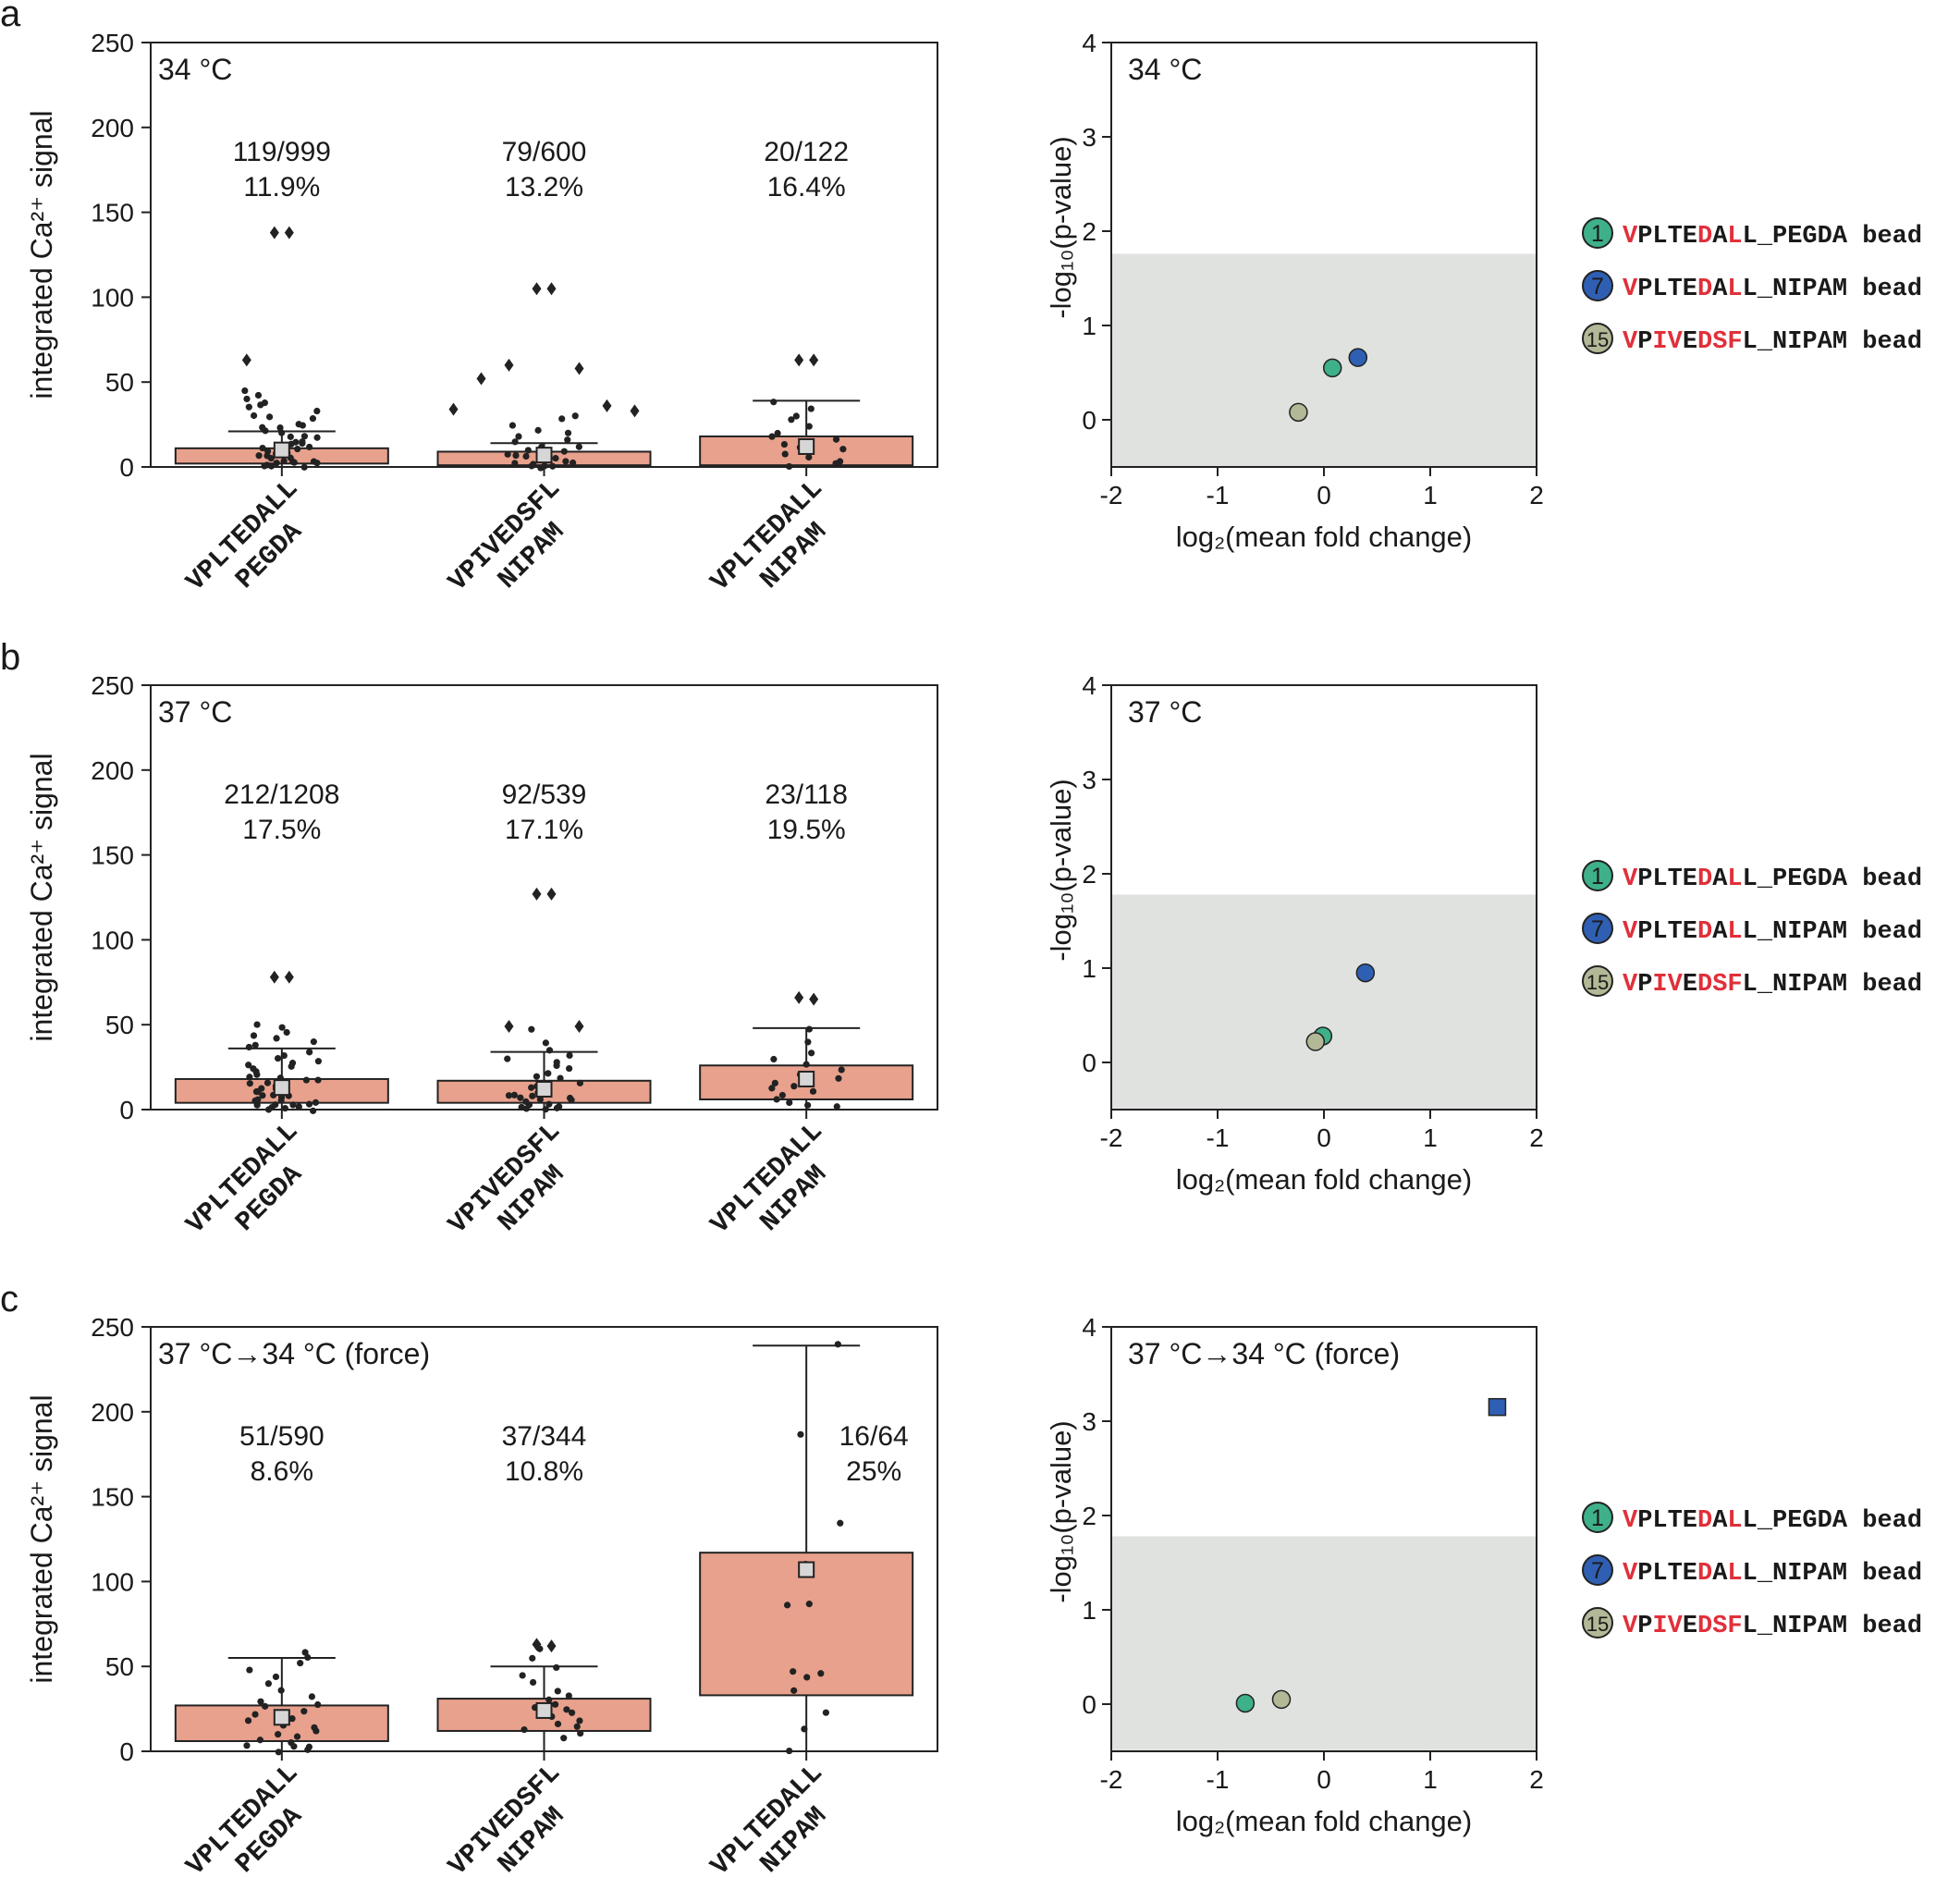  What do you see at coordinates (1219, 495) in the screenshot?
I see `x-tick-label: -1` at bounding box center [1219, 495].